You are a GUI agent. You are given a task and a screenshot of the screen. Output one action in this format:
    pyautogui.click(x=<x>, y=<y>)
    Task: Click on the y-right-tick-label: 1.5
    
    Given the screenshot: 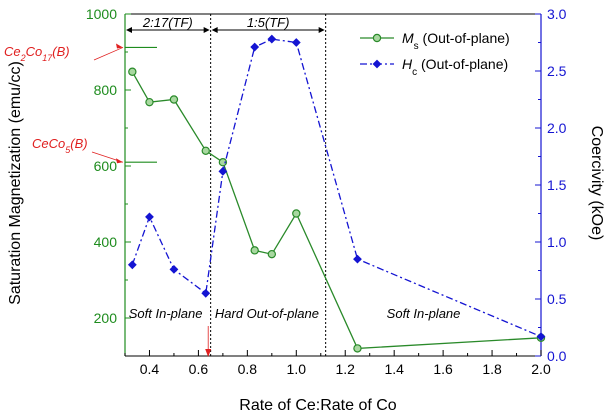 What is the action you would take?
    pyautogui.click(x=557, y=185)
    